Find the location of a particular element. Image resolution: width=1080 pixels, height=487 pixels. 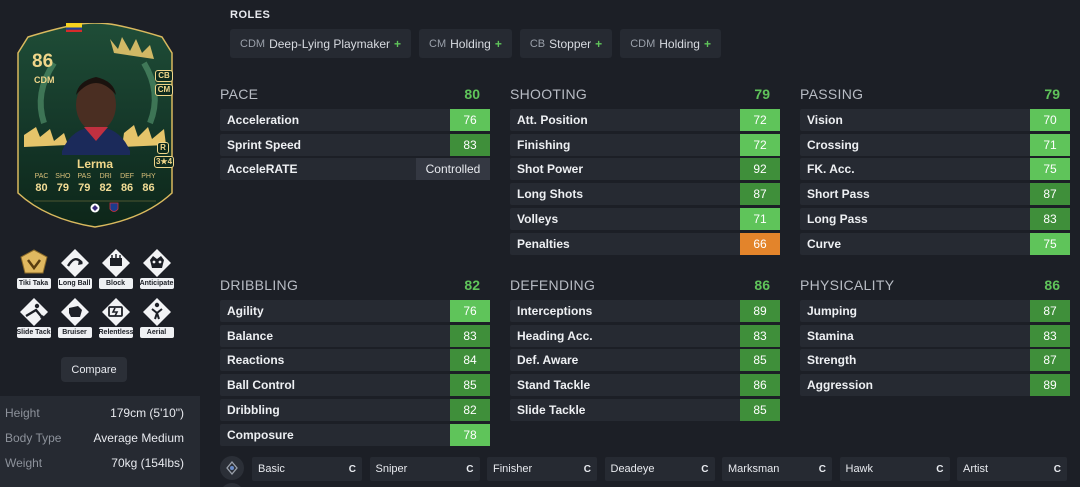

attribute-name: Agility is located at coordinates (245, 310).